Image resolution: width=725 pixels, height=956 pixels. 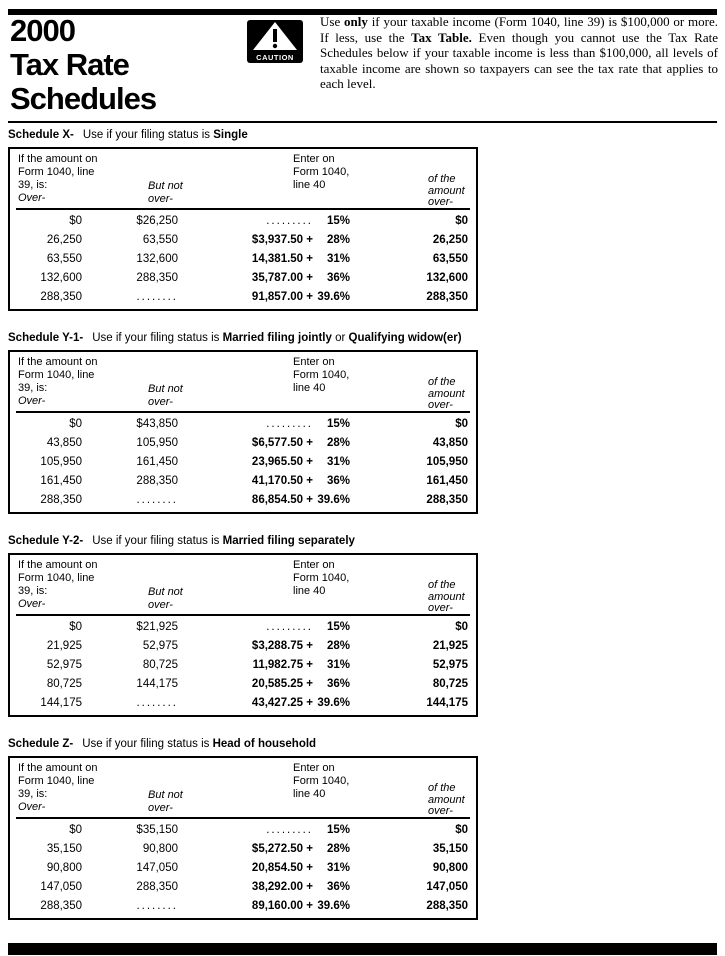 I want to click on table-row: $0 $35,150 ......... 15% $0, so click(x=243, y=830).